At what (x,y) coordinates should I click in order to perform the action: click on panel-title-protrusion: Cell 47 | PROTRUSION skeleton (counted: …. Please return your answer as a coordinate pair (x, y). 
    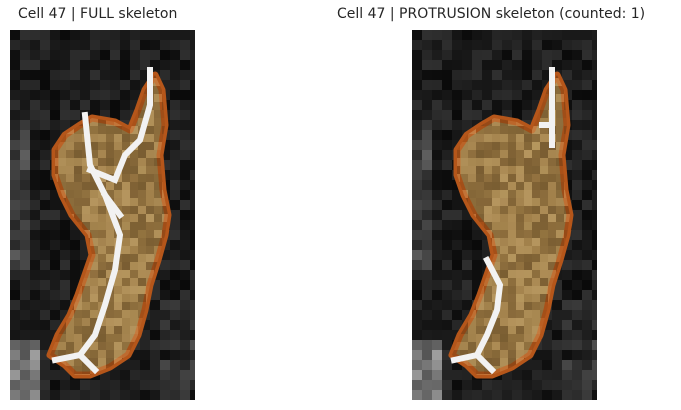
    Looking at the image, I should click on (491, 14).